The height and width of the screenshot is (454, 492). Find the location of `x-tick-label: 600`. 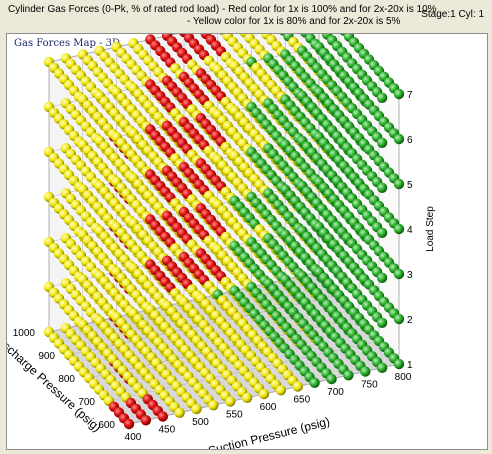

x-tick-label: 600 is located at coordinates (268, 407).